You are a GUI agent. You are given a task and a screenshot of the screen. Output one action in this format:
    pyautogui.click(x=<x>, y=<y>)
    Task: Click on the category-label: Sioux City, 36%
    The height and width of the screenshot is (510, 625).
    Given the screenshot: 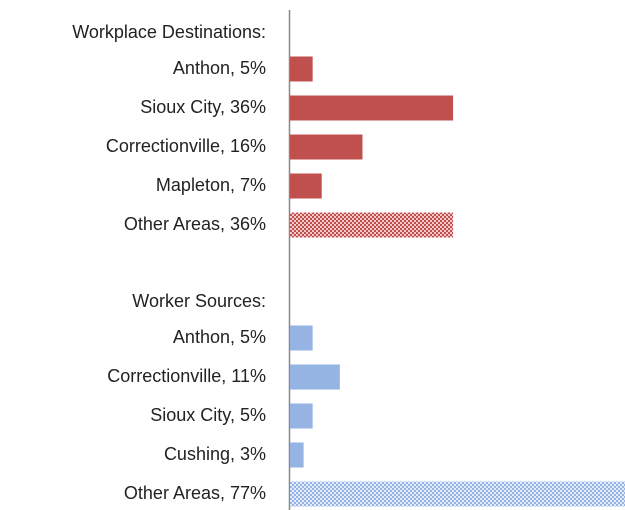 What is the action you would take?
    pyautogui.click(x=203, y=107)
    